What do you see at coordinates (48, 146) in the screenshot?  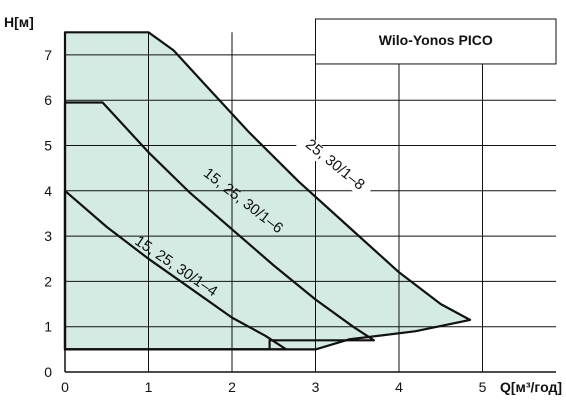 I see `y-tick-label: 5` at bounding box center [48, 146].